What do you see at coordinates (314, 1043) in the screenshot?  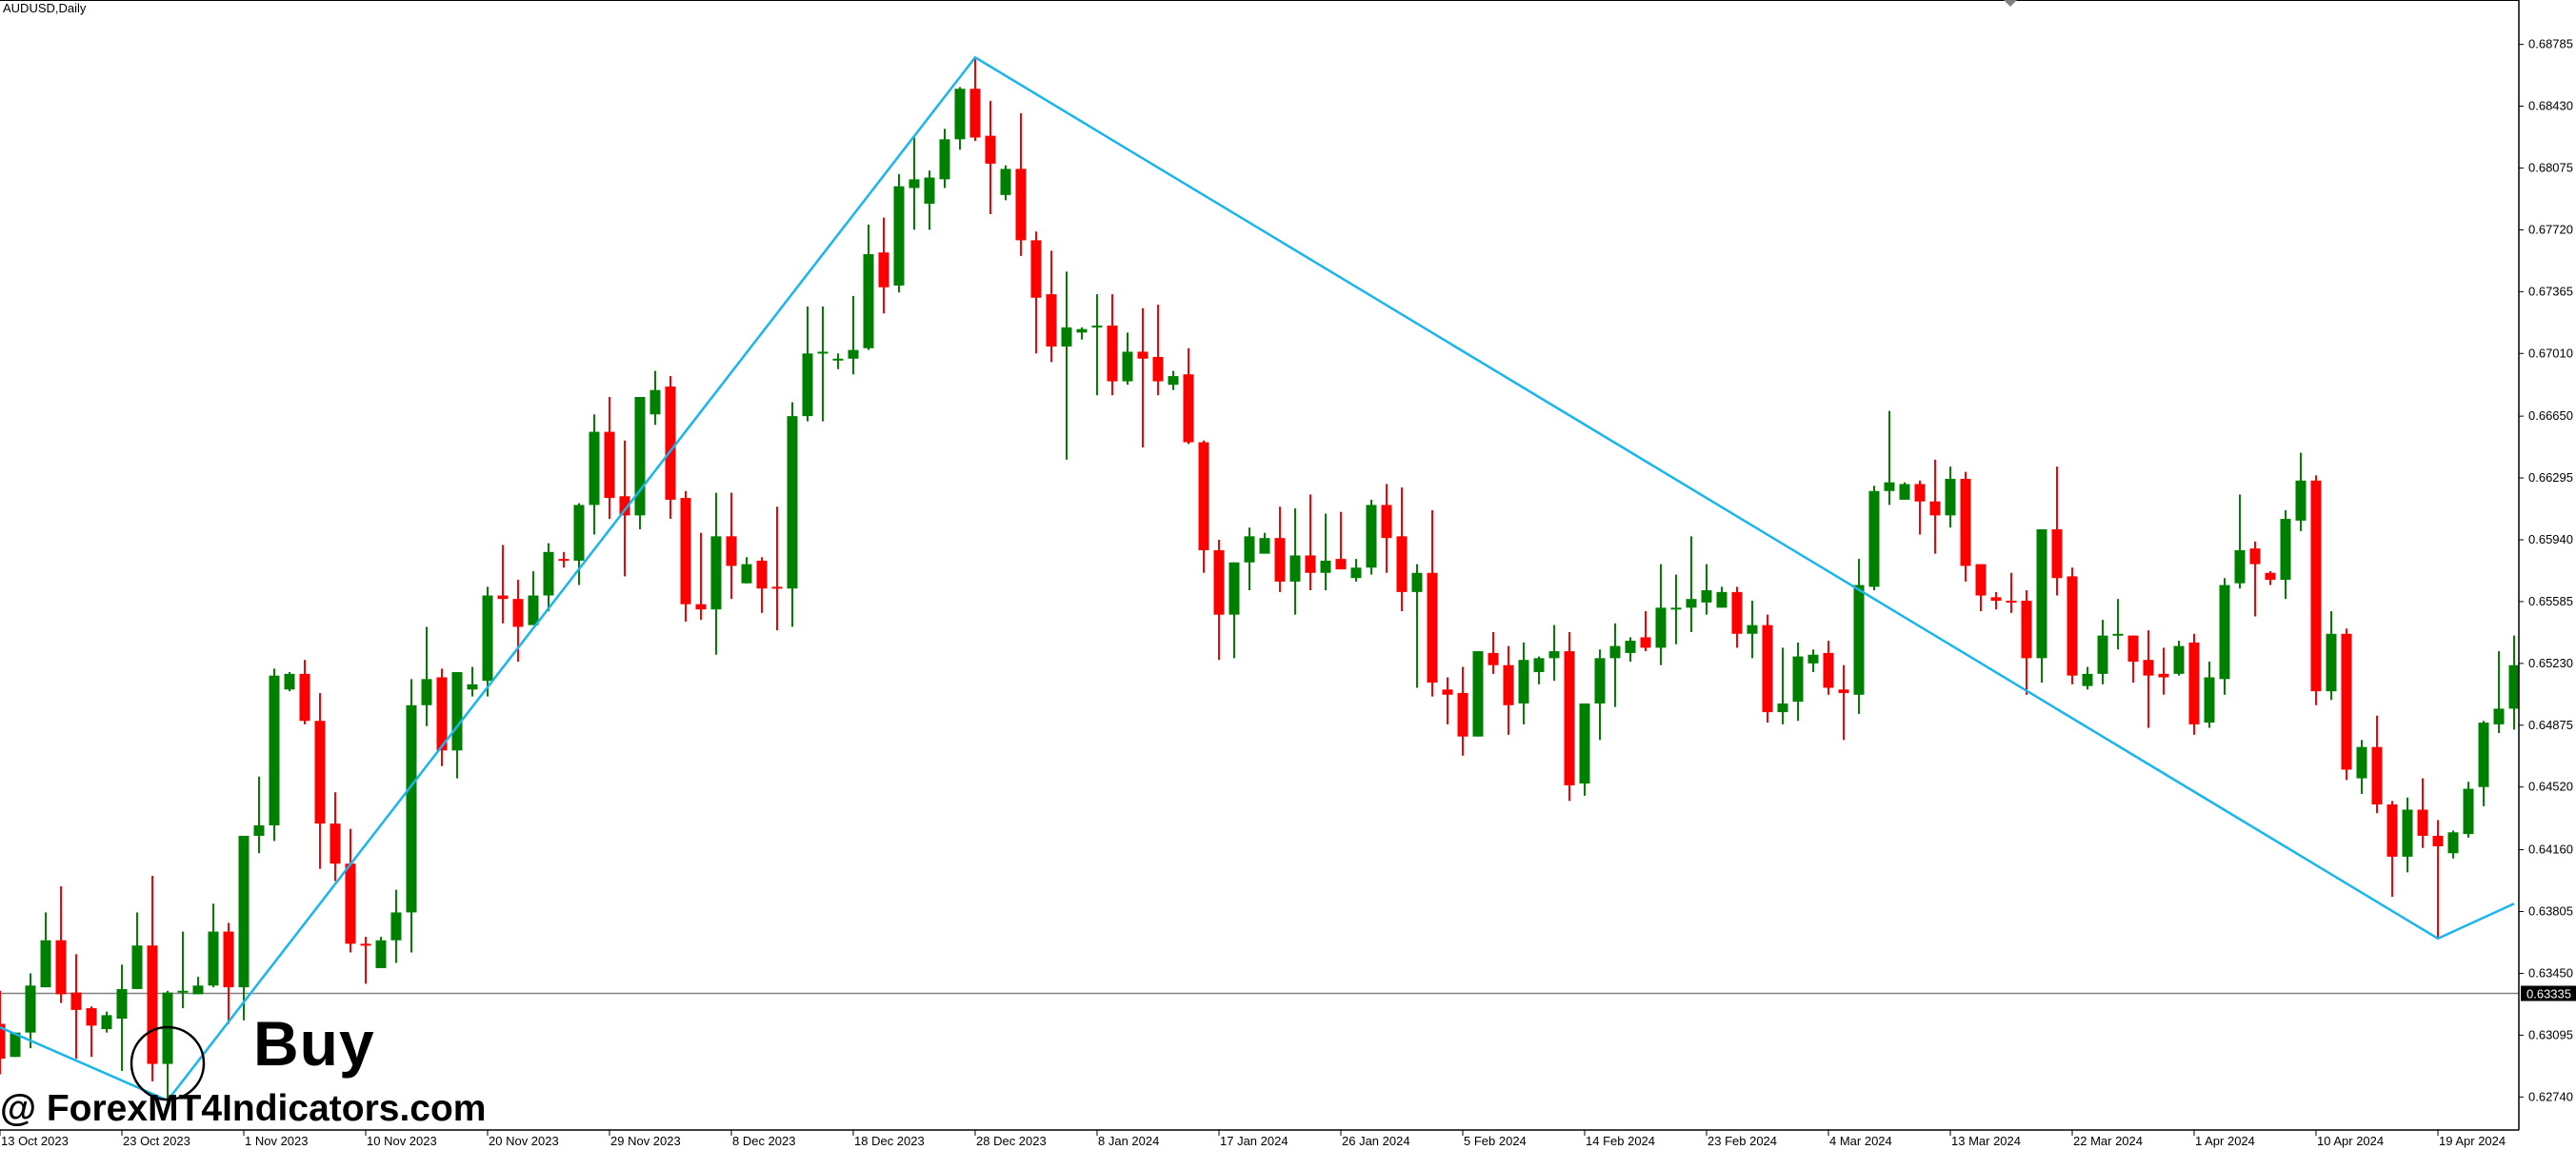 I see `buy-signal-label: Buy` at bounding box center [314, 1043].